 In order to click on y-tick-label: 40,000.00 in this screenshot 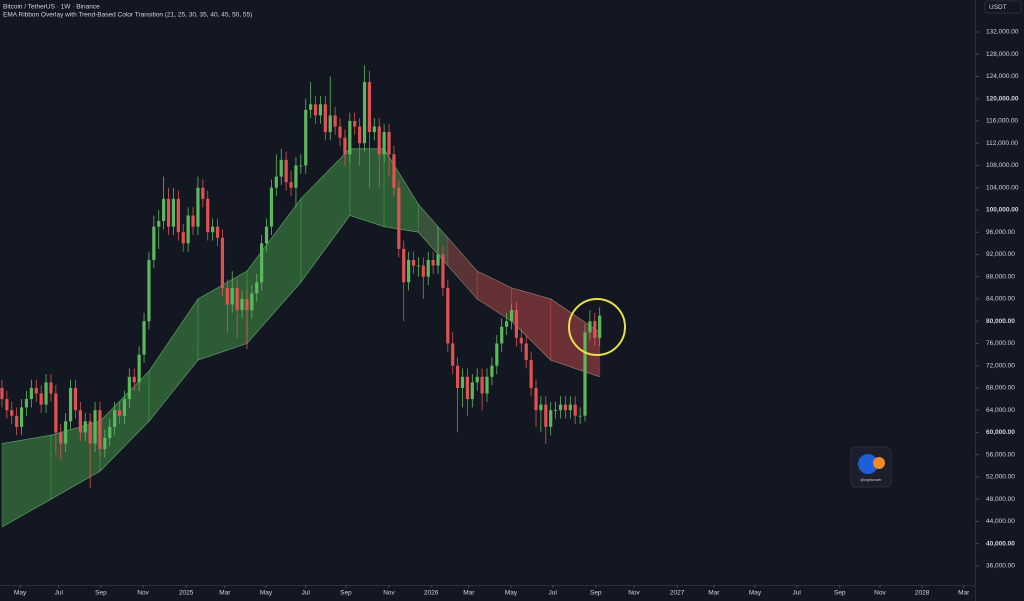, I will do `click(1000, 543)`.